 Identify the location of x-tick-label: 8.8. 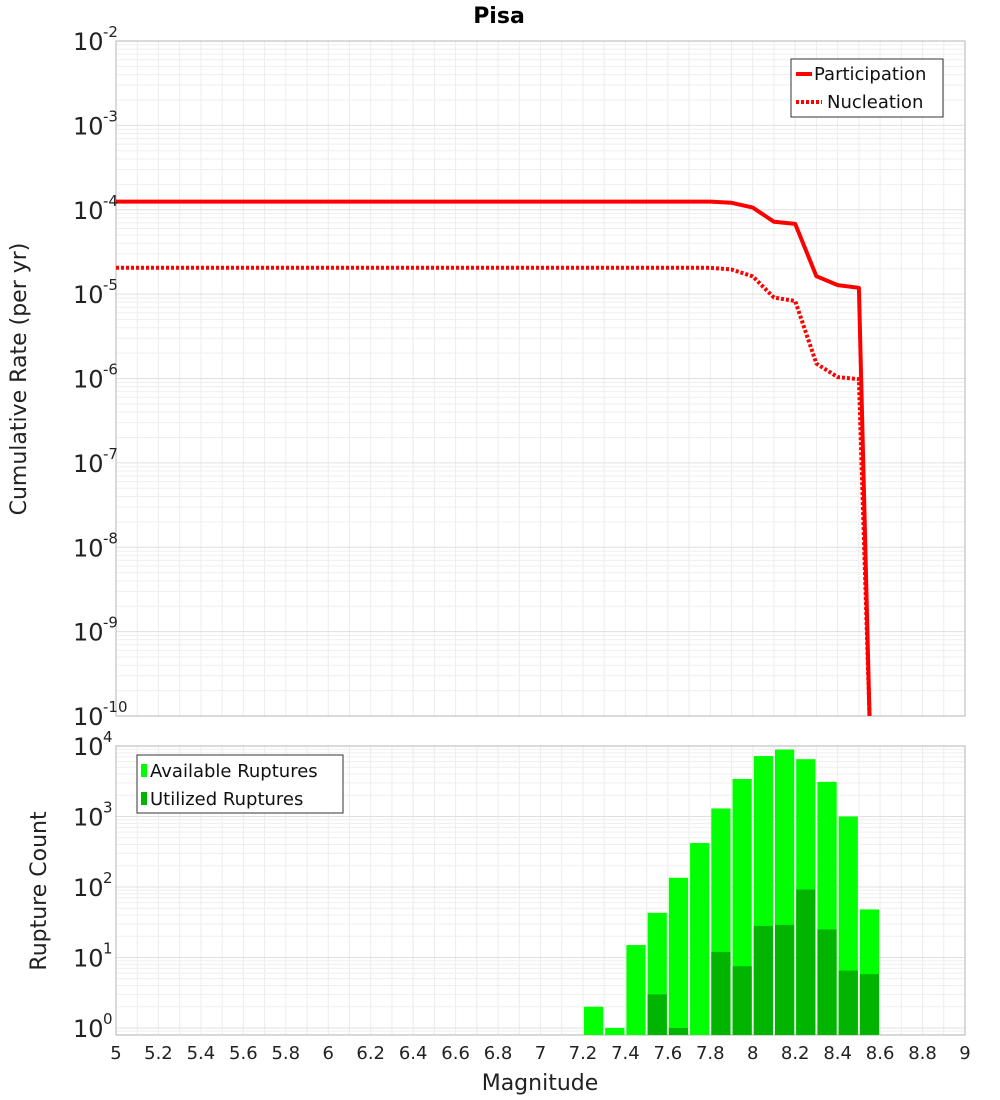
(922, 1053).